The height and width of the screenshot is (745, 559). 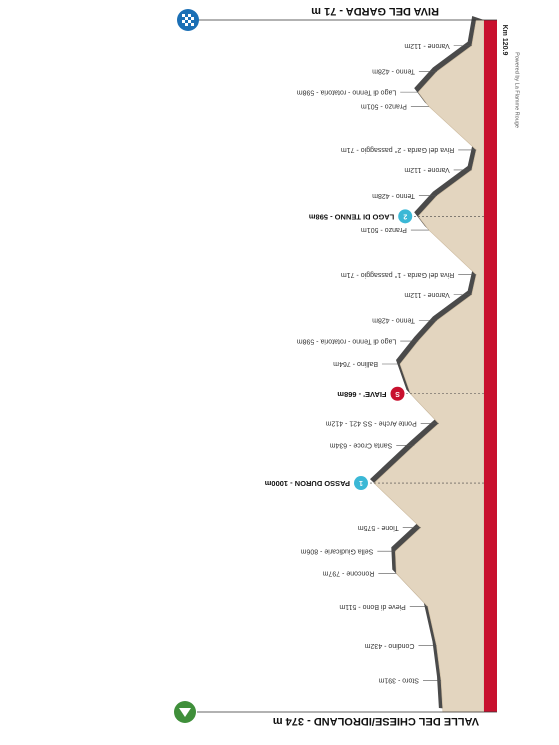 What do you see at coordinates (517, 90) in the screenshot?
I see `credit-label: Powered by La Flamme Rouge` at bounding box center [517, 90].